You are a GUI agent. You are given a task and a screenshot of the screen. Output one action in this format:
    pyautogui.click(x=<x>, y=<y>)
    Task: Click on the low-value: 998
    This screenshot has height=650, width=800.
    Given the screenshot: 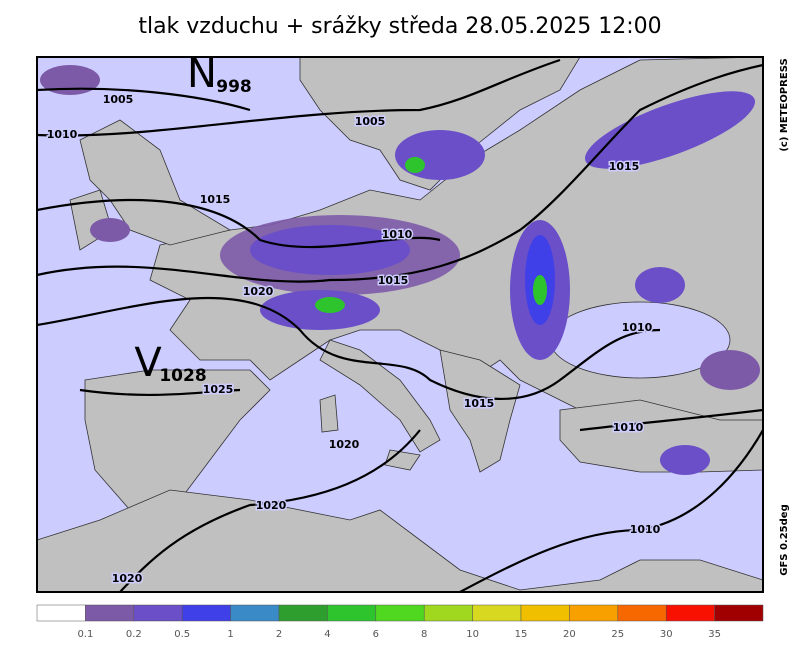 What is the action you would take?
    pyautogui.click(x=234, y=87)
    